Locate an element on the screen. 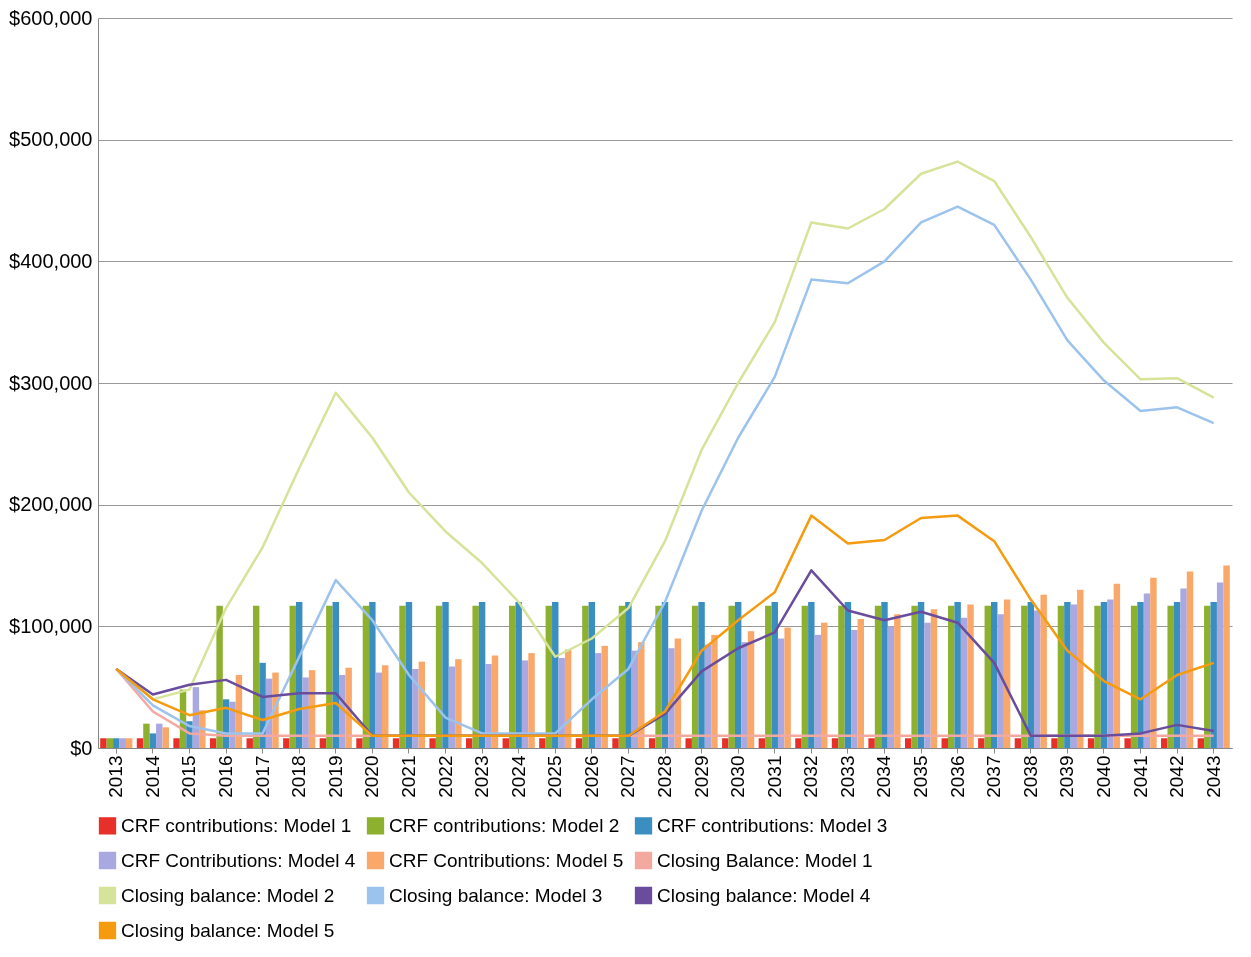 The height and width of the screenshot is (957, 1251). x-tick-label: 2018 is located at coordinates (299, 776).